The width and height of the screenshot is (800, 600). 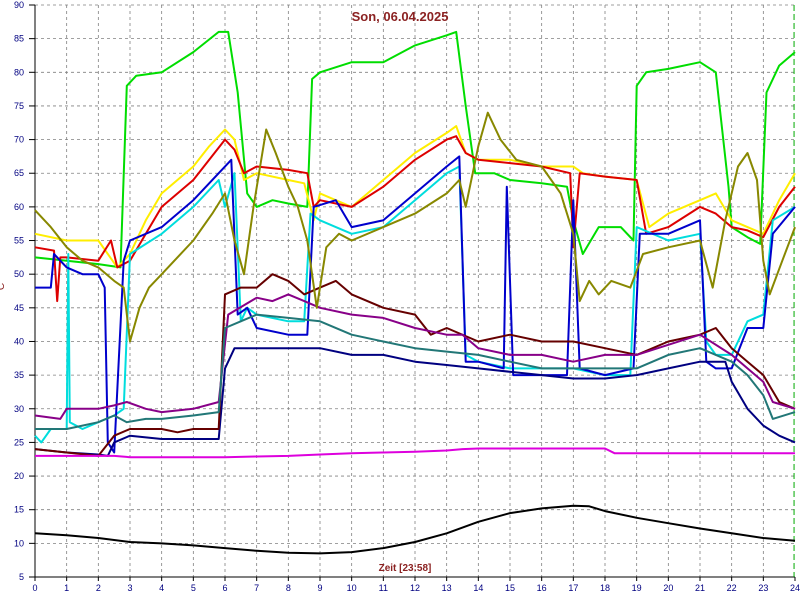 I want to click on y-tick-label: 60, so click(x=19, y=207).